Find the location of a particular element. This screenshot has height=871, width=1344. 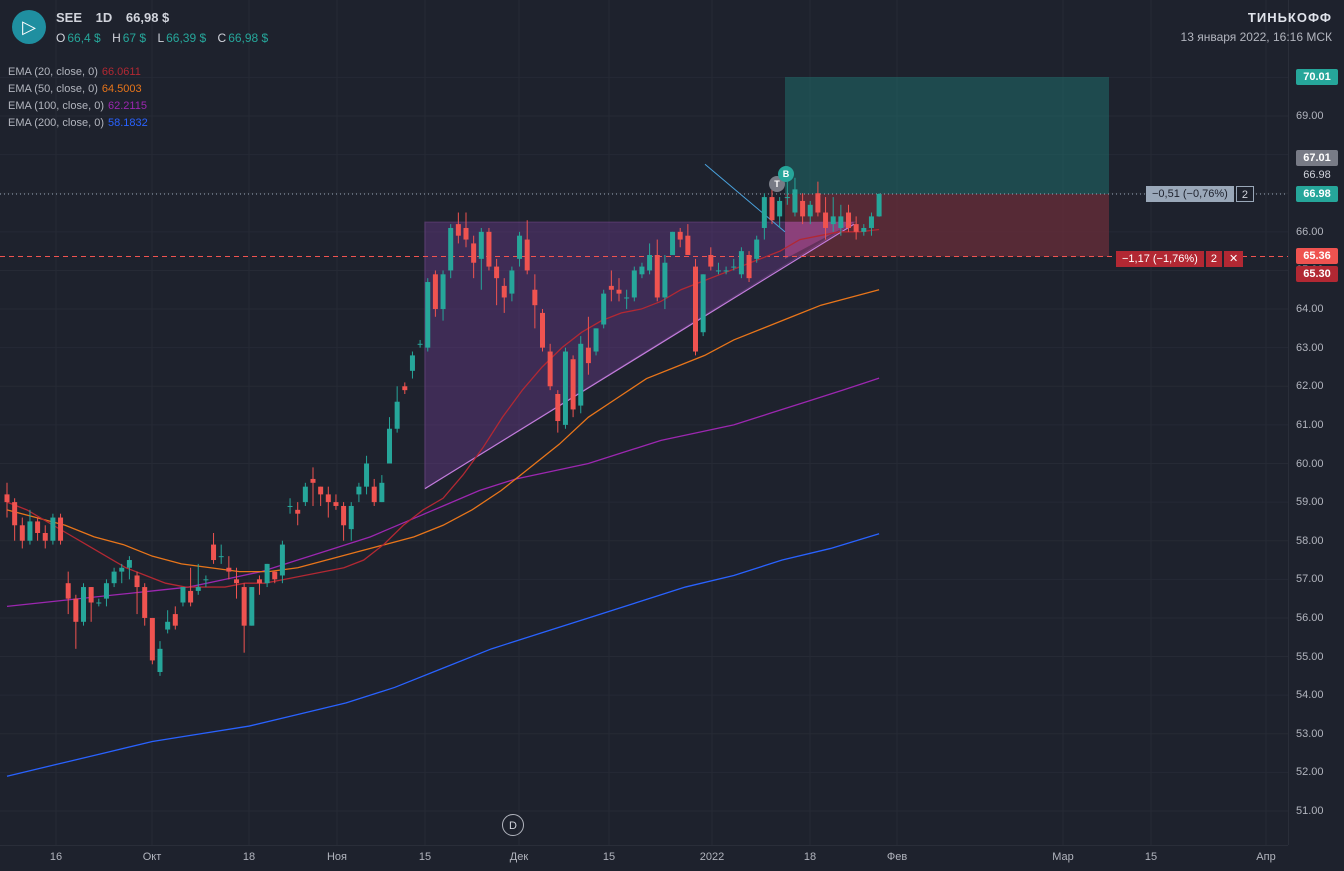

brand-name: ТИНЬКОФФ is located at coordinates (1289, 17).